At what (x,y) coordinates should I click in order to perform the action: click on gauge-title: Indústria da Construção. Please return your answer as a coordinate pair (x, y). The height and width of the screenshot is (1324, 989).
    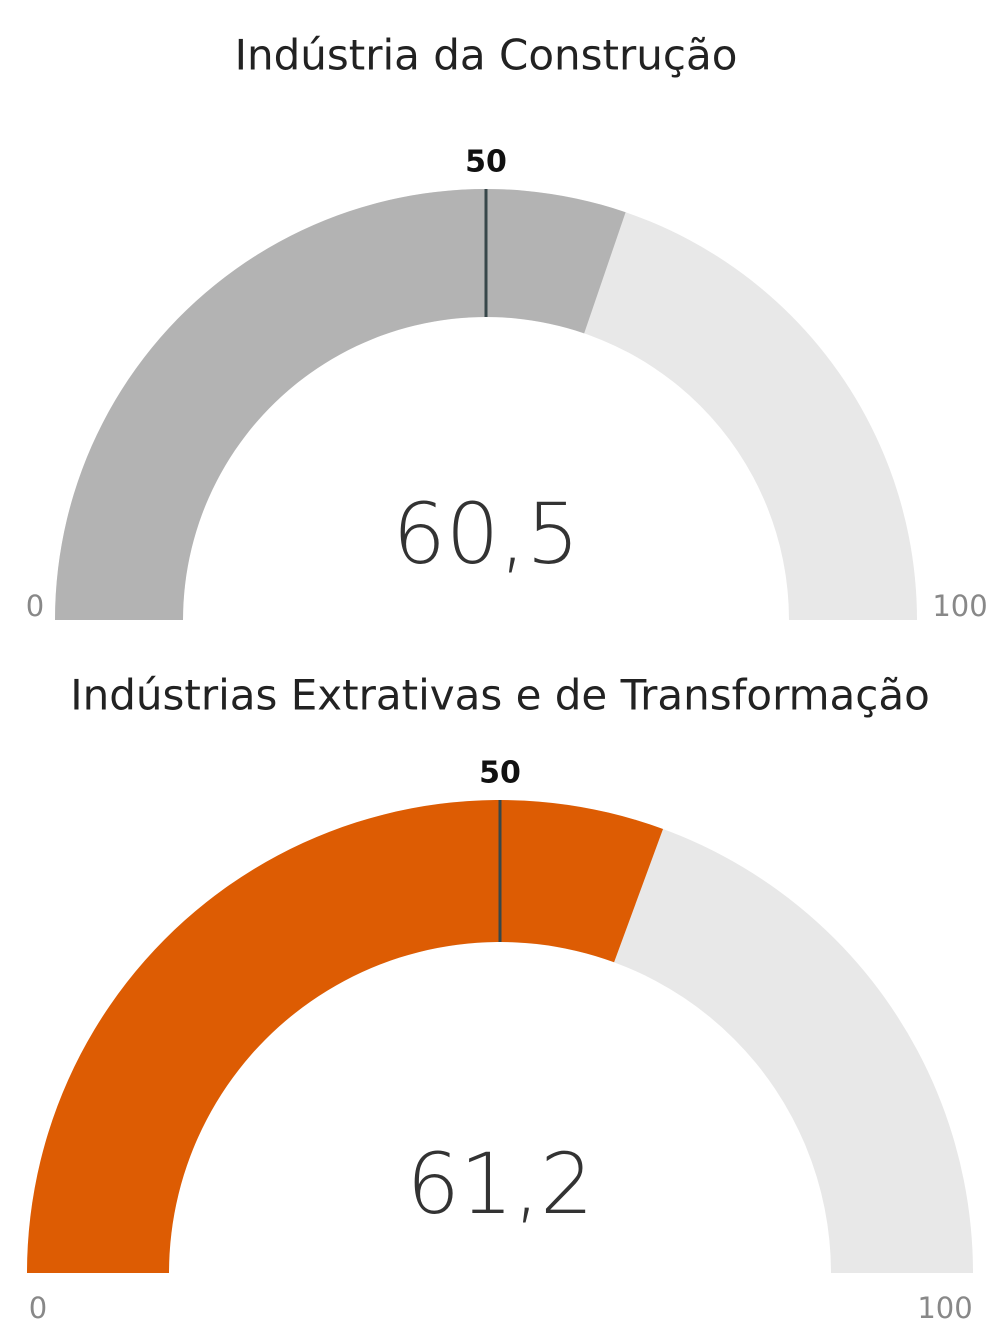
    Looking at the image, I should click on (486, 55).